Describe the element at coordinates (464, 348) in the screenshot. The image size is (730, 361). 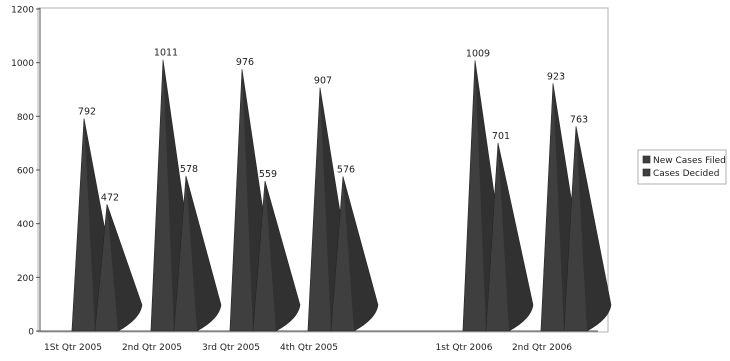
I see `x-tick-label: 1st Qtr 2006` at that location.